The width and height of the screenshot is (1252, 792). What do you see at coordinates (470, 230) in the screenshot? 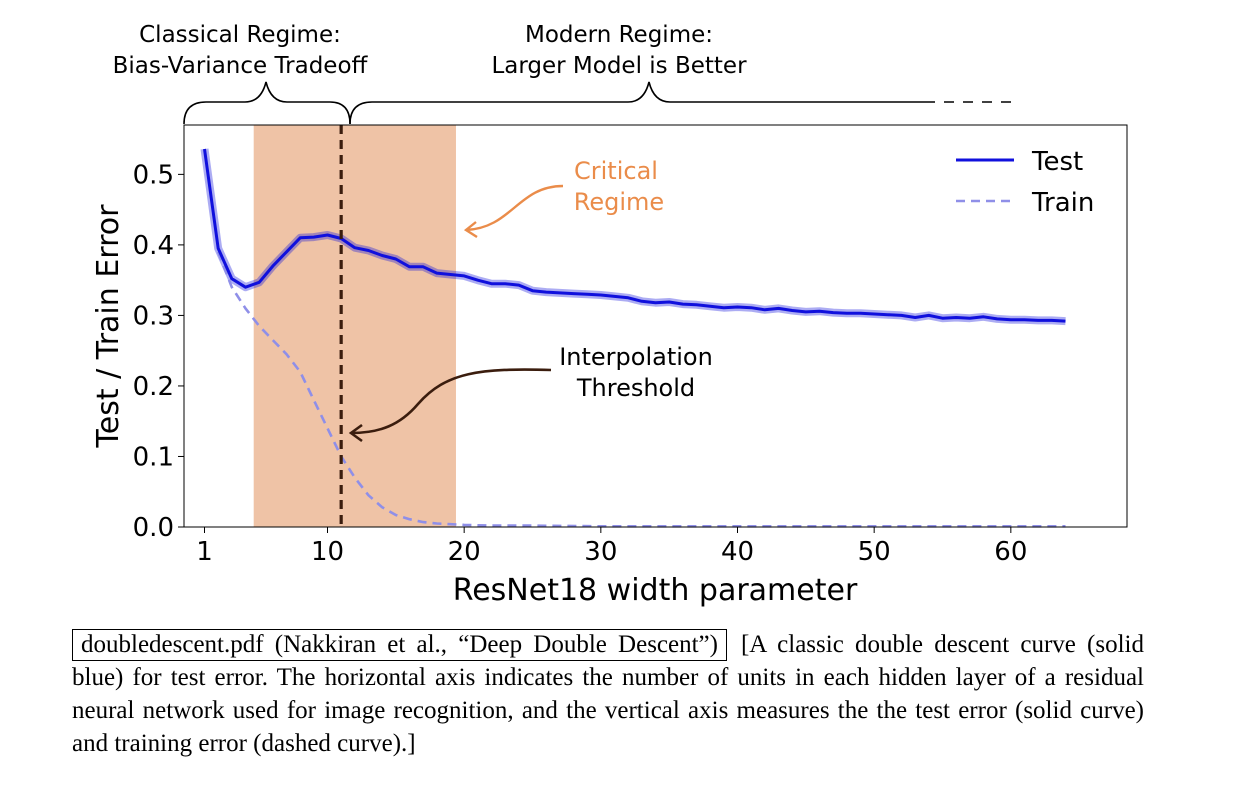
I see `critical-regime-arrowhead` at bounding box center [470, 230].